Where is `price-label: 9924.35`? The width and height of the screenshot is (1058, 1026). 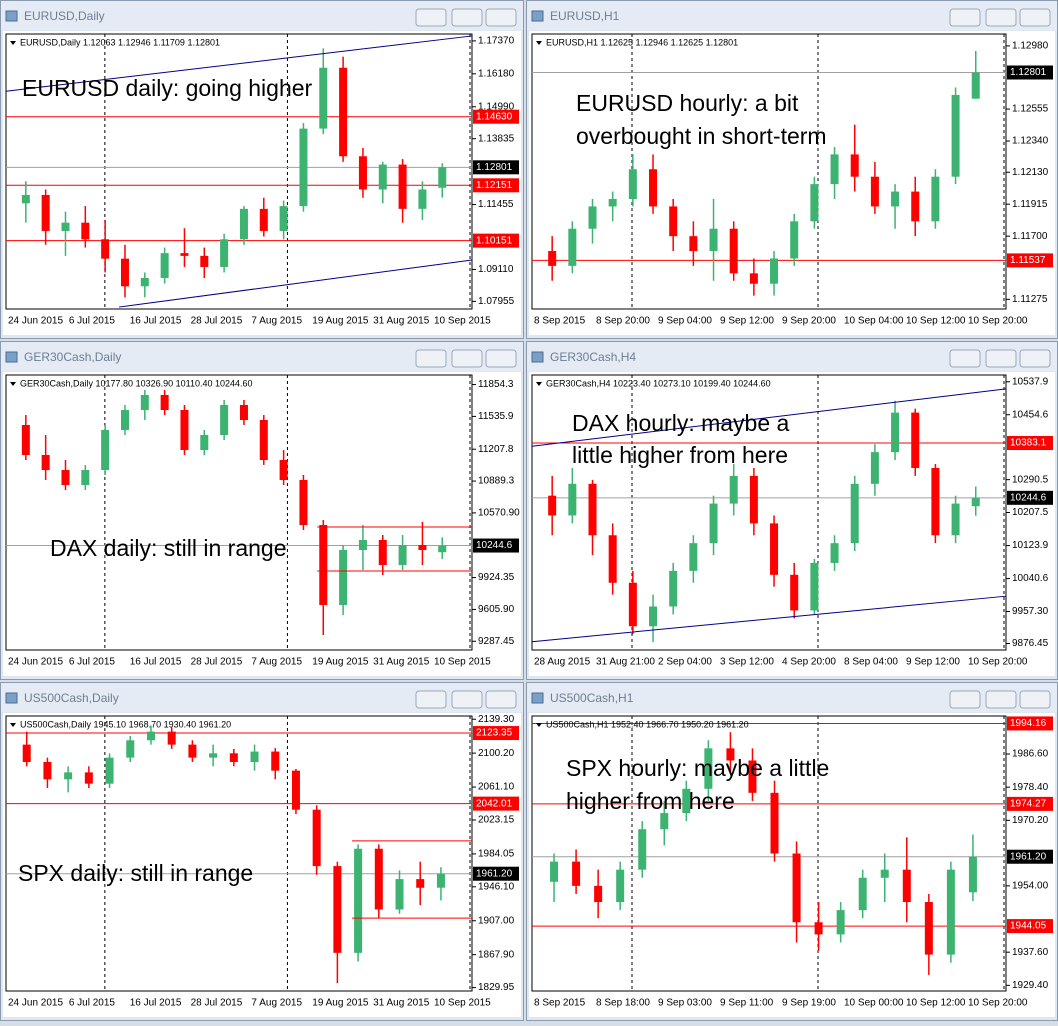
price-label: 9924.35 is located at coordinates (496, 577).